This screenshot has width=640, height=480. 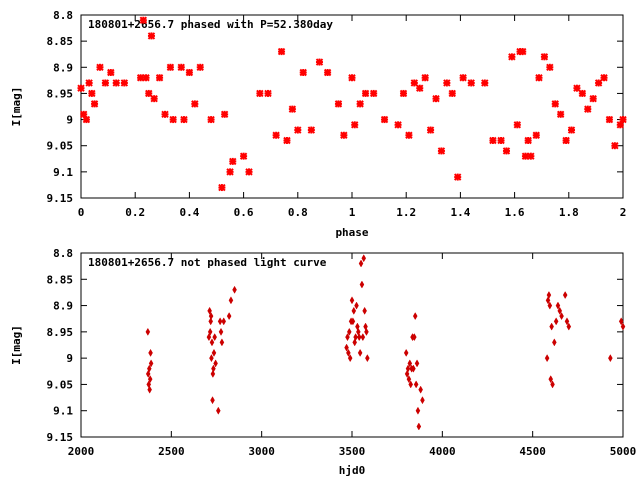 What do you see at coordinates (352, 451) in the screenshot?
I see `unphased-x-tick-label: 3500` at bounding box center [352, 451].